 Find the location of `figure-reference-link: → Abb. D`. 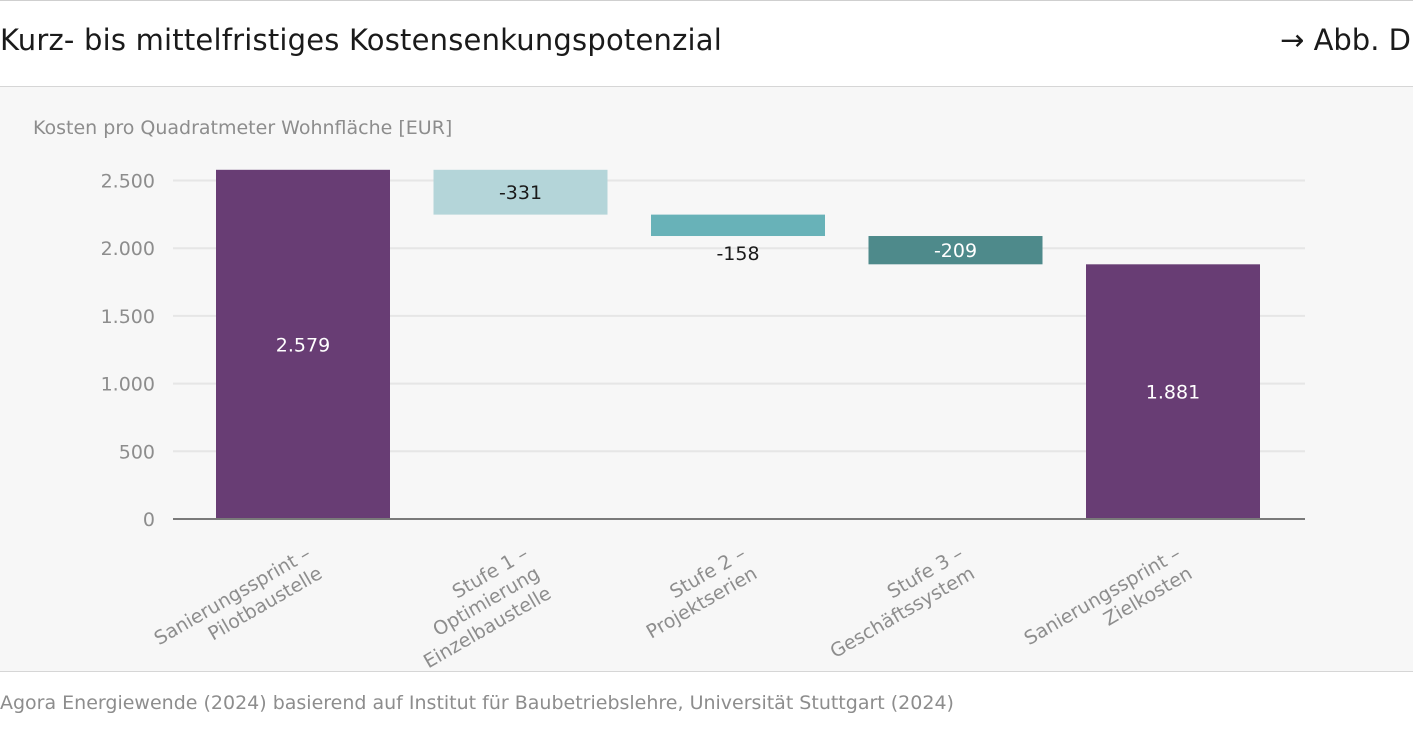

figure-reference-link: → Abb. D is located at coordinates (1345, 40).